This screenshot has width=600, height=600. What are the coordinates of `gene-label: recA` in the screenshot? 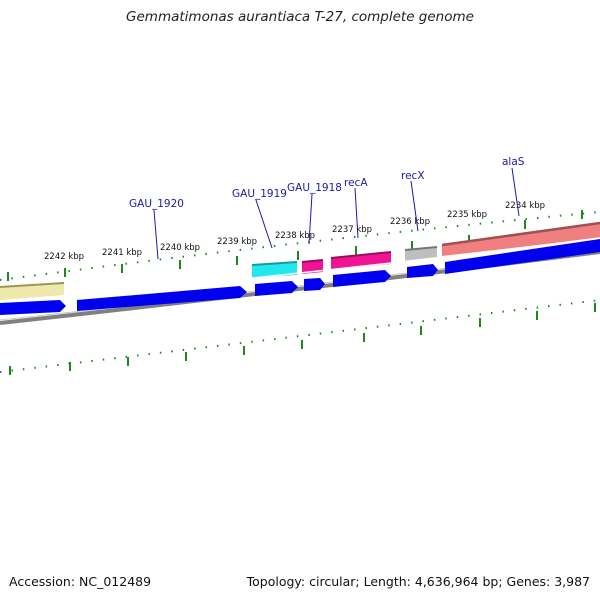 It's located at (356, 183).